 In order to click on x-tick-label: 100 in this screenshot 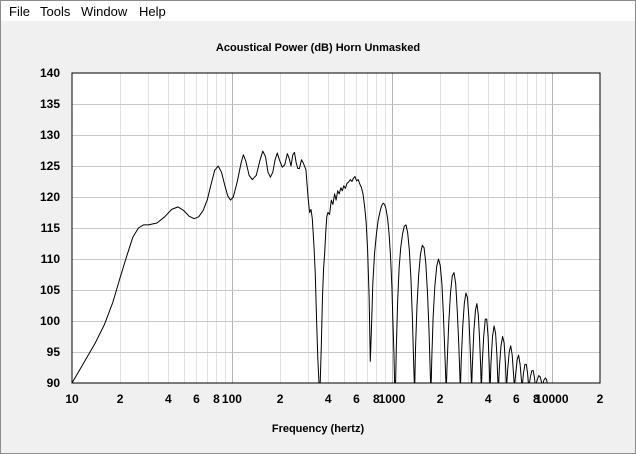, I will do `click(232, 399)`.